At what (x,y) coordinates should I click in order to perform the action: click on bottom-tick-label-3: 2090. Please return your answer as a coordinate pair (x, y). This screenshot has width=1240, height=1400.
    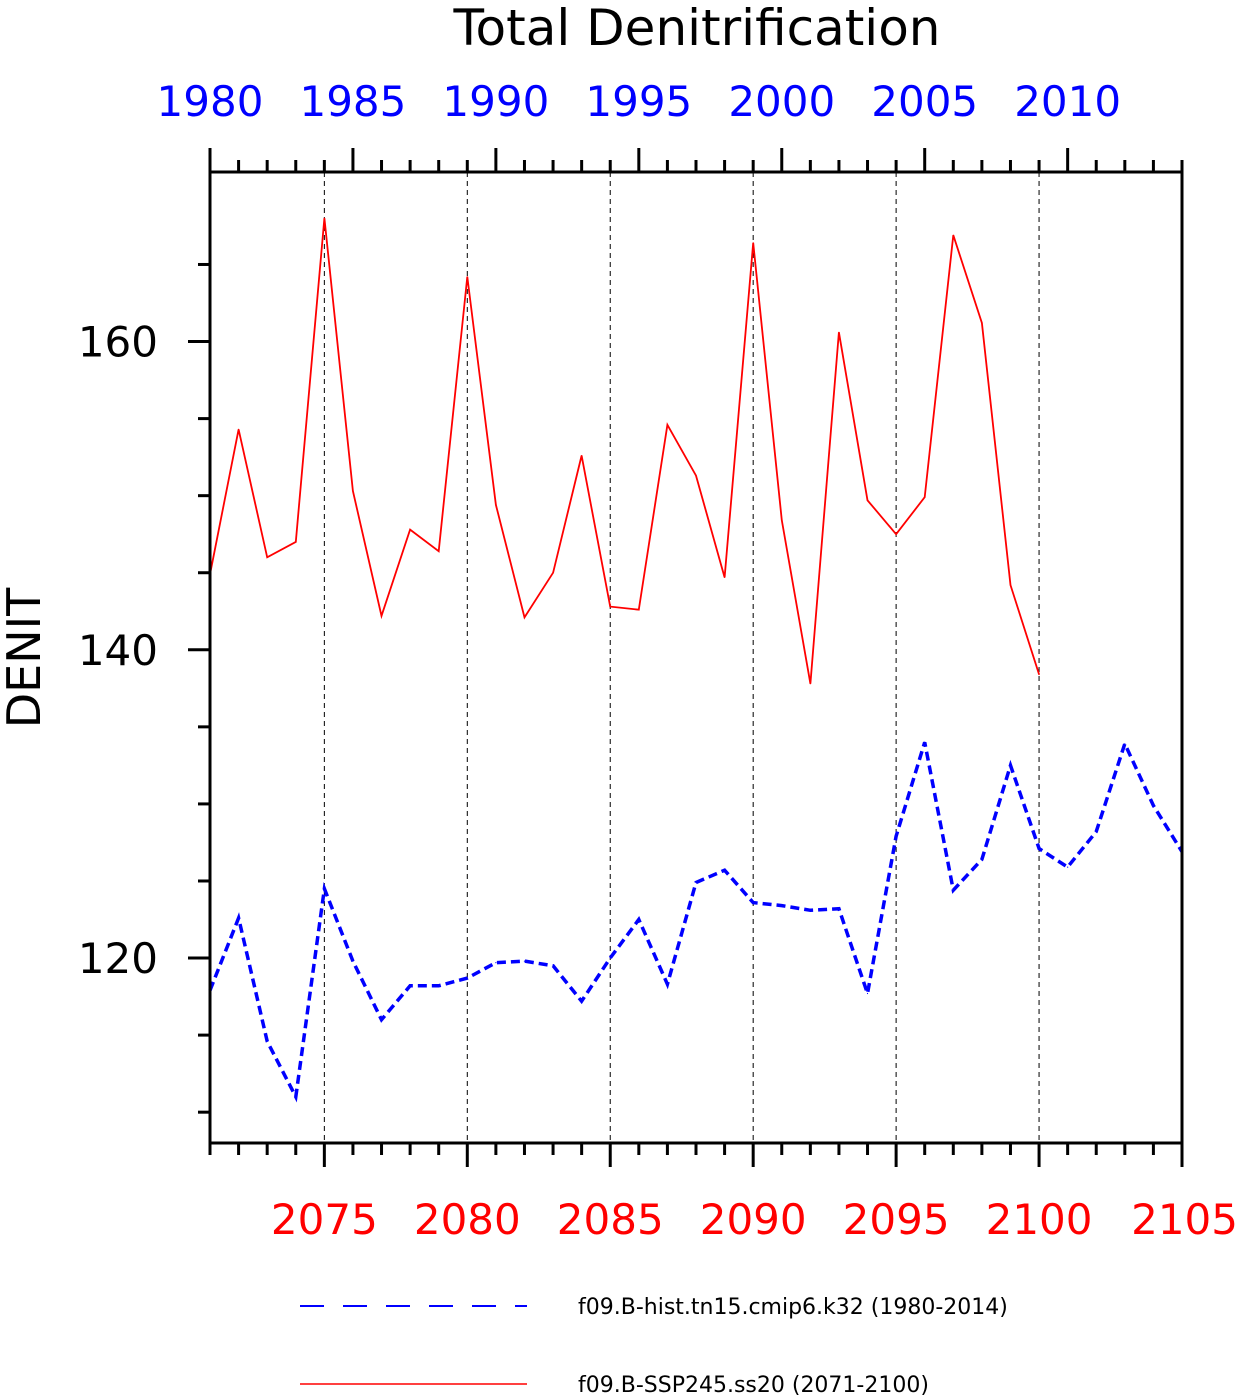
    Looking at the image, I should click on (753, 1219).